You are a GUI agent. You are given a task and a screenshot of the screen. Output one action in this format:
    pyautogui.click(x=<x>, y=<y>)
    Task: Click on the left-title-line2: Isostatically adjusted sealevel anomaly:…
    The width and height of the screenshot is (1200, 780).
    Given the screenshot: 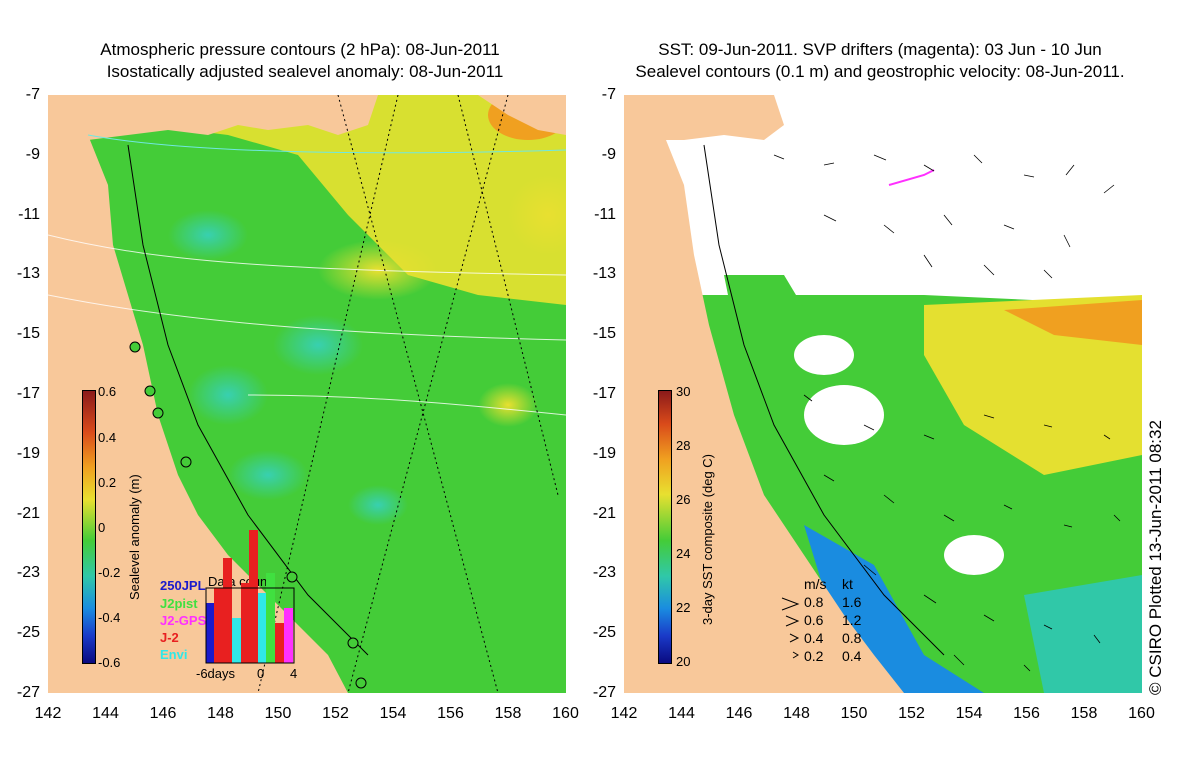 What is the action you would take?
    pyautogui.click(x=305, y=71)
    